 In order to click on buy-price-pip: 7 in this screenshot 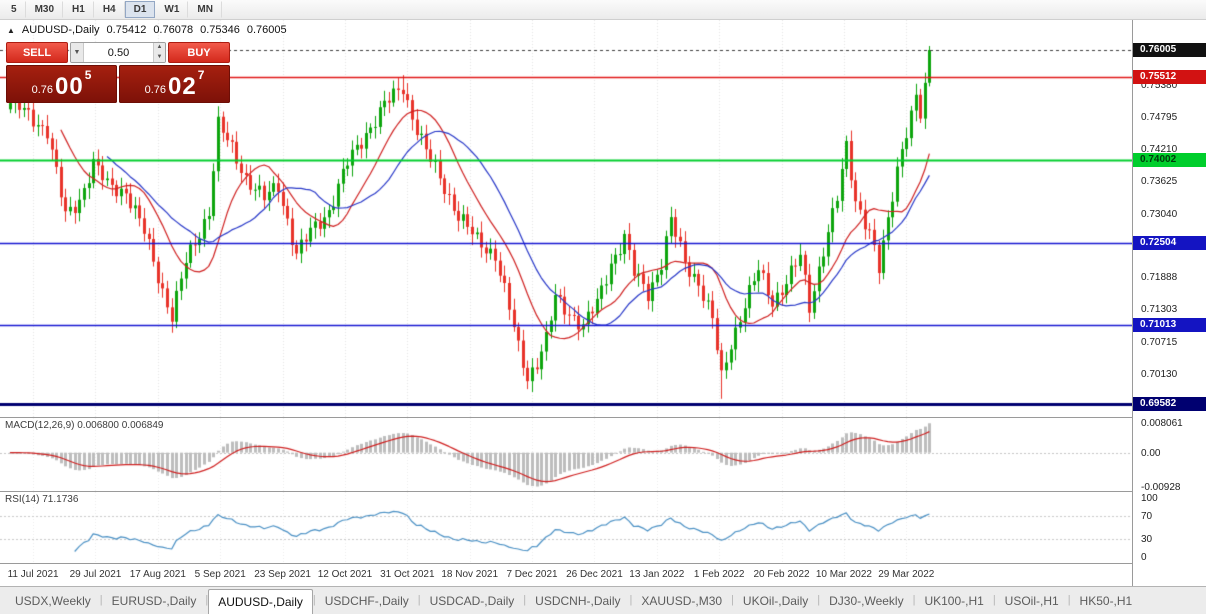, I will do `click(201, 75)`.